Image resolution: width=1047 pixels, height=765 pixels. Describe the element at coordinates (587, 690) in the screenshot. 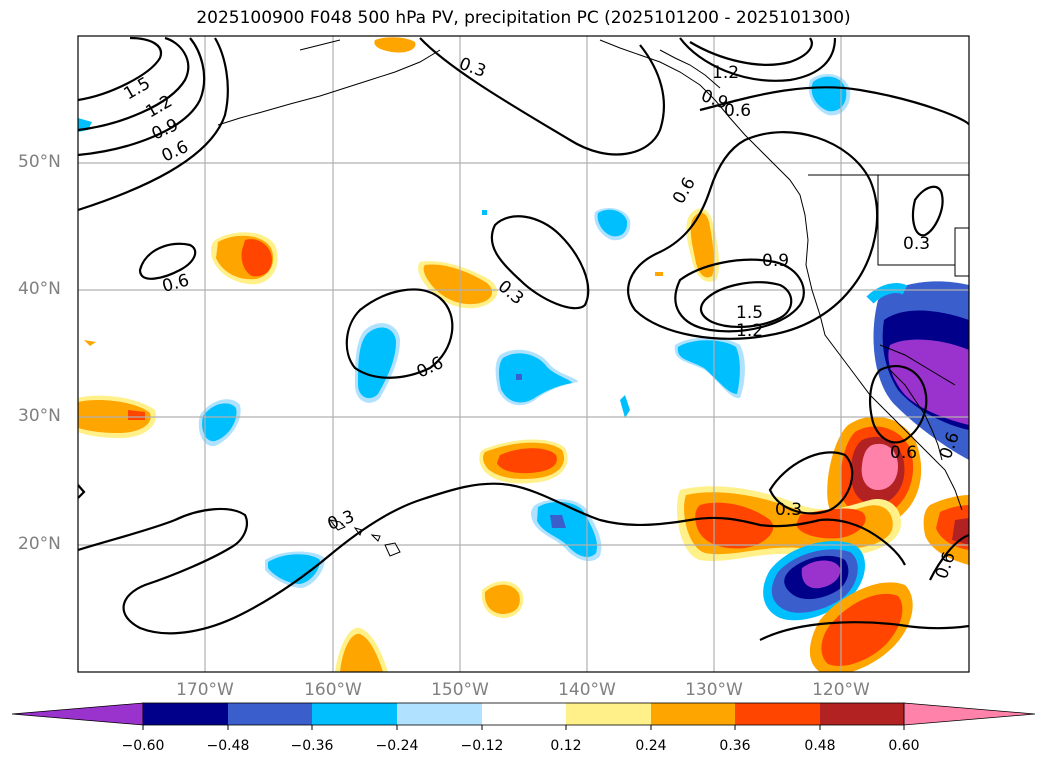

I see `lon-label: 140°W` at that location.